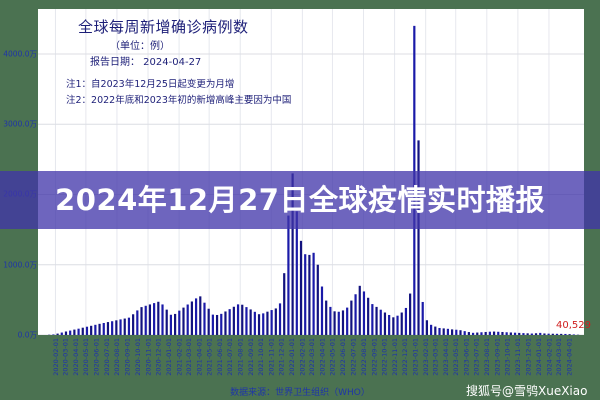  What do you see at coordinates (179, 100) in the screenshot?
I see `note-2: 注2：2022年底和2023年初的新增高峰主要因为中国` at bounding box center [179, 100].